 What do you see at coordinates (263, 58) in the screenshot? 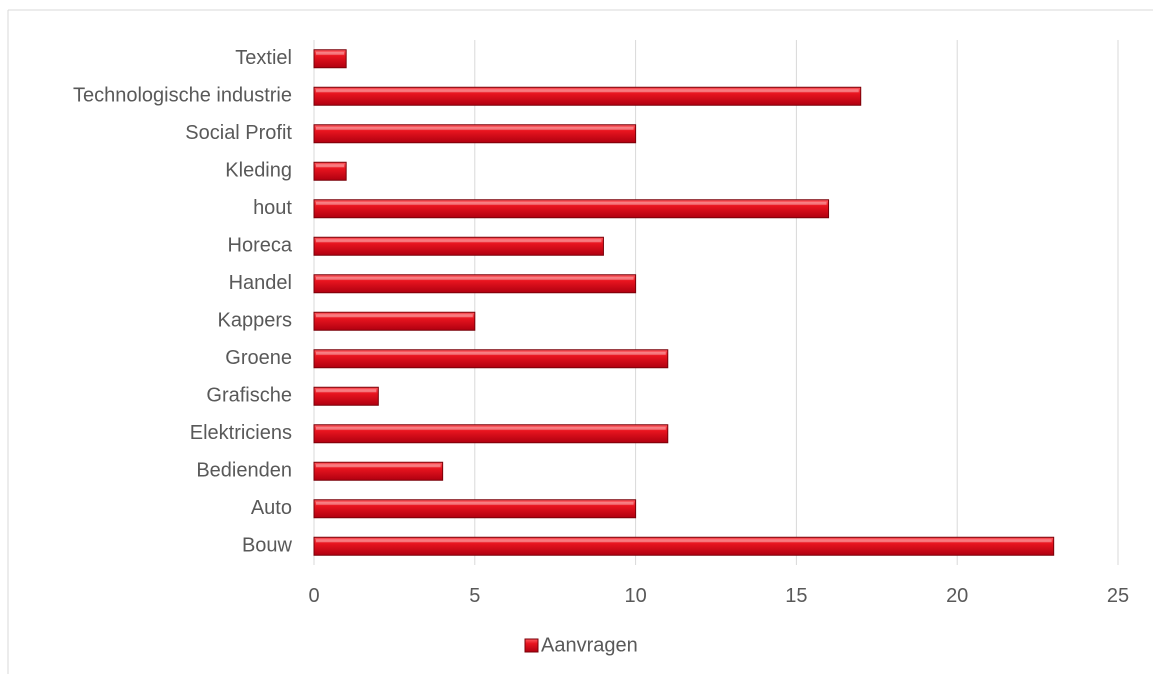
I see `category-label: Textiel` at bounding box center [263, 58].